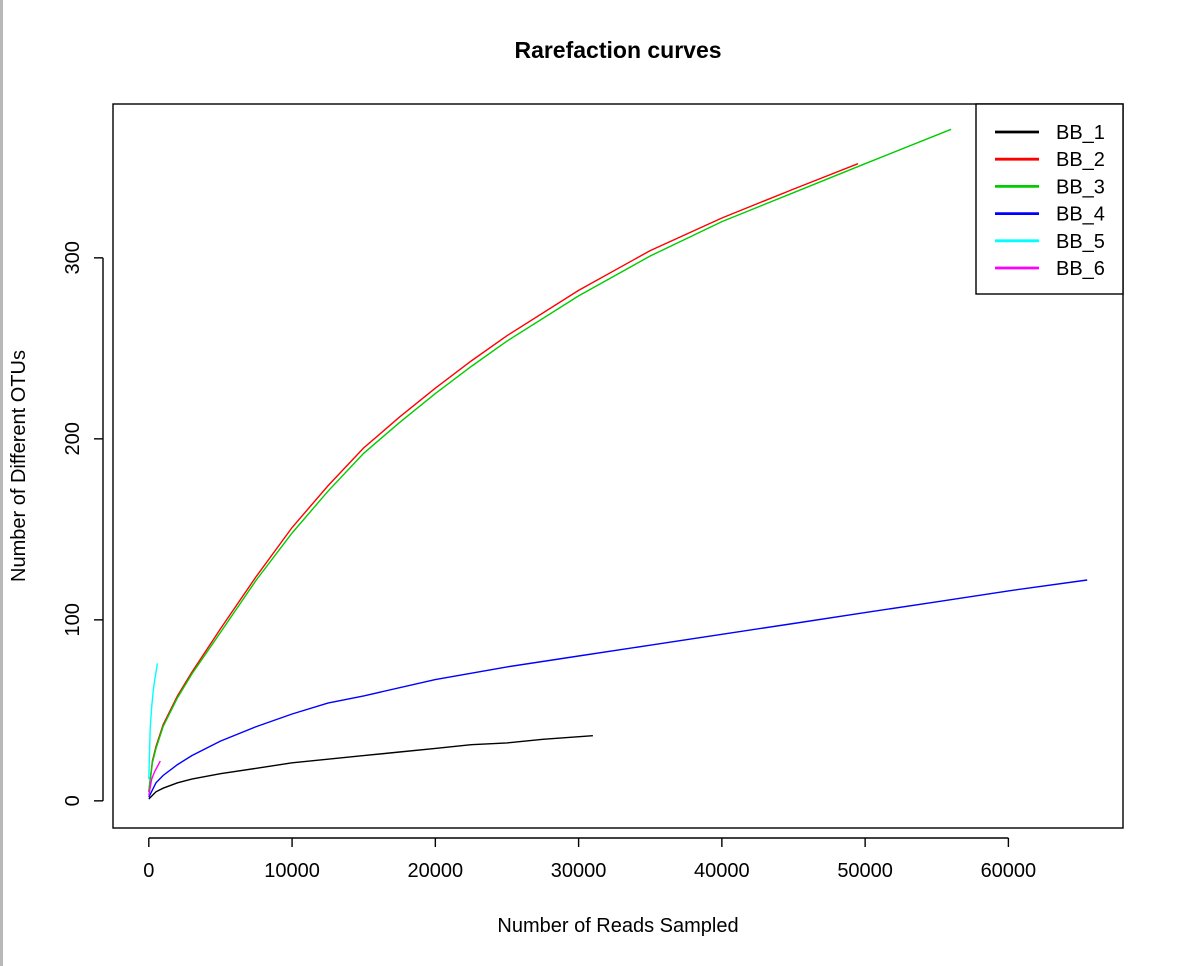 The height and width of the screenshot is (966, 1180). I want to click on legend-box, so click(1049, 199).